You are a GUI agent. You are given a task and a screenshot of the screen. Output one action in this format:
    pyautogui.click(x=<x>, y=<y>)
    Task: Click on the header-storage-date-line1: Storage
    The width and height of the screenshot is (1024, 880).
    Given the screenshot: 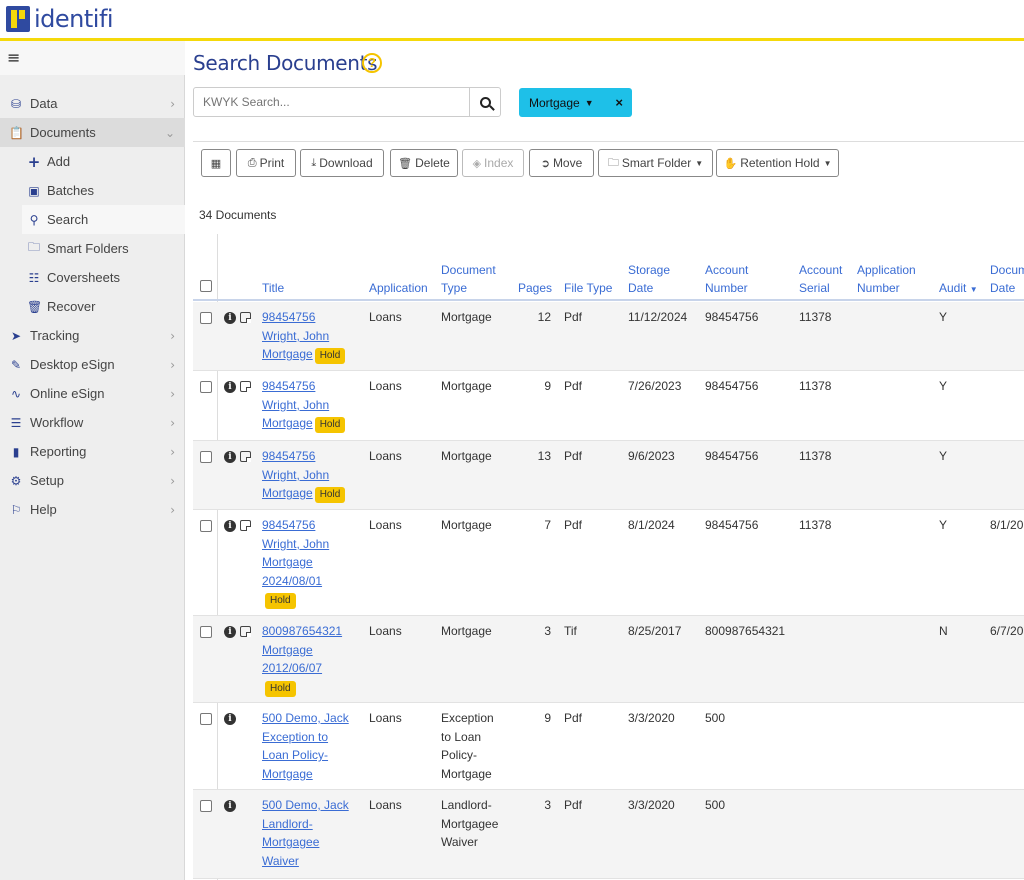 What is the action you would take?
    pyautogui.click(x=649, y=270)
    